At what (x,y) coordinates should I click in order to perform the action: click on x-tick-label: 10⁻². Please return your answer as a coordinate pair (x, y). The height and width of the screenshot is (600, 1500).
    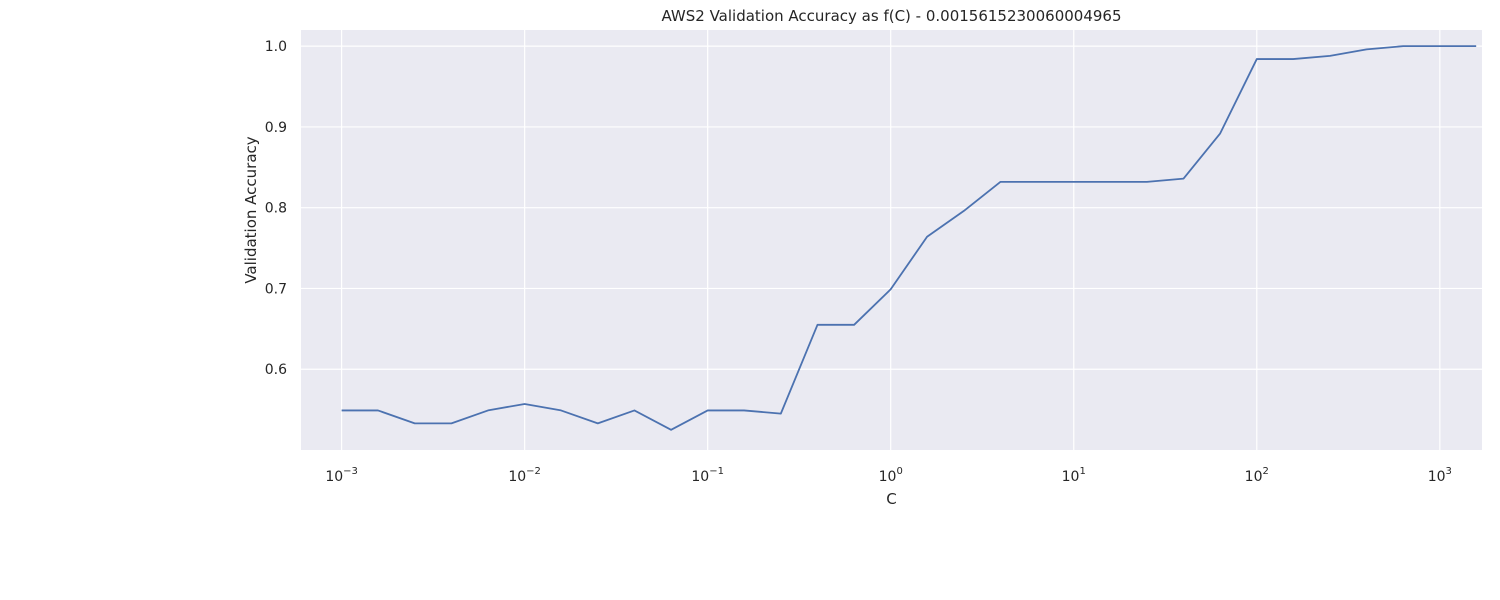
    Looking at the image, I should click on (524, 475).